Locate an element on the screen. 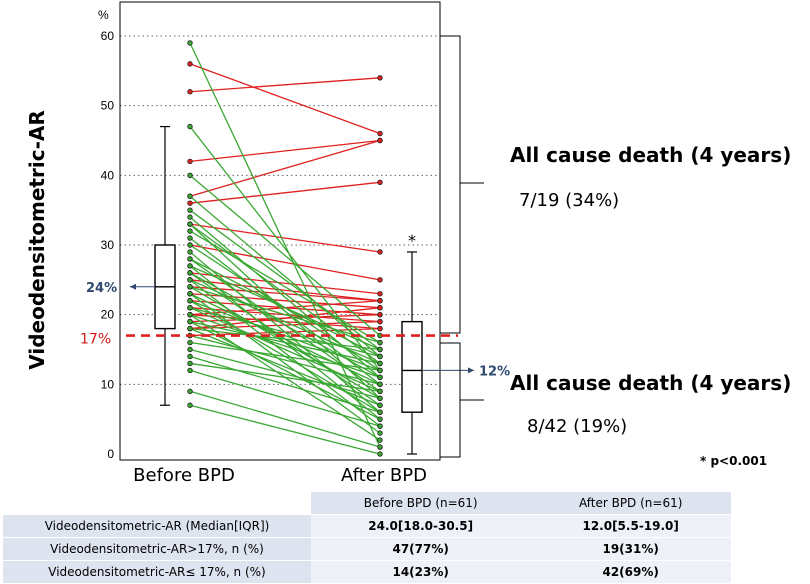 This screenshot has width=810, height=584. row-label: Videodensitometric-AR (Median[IQR]) is located at coordinates (157, 526).